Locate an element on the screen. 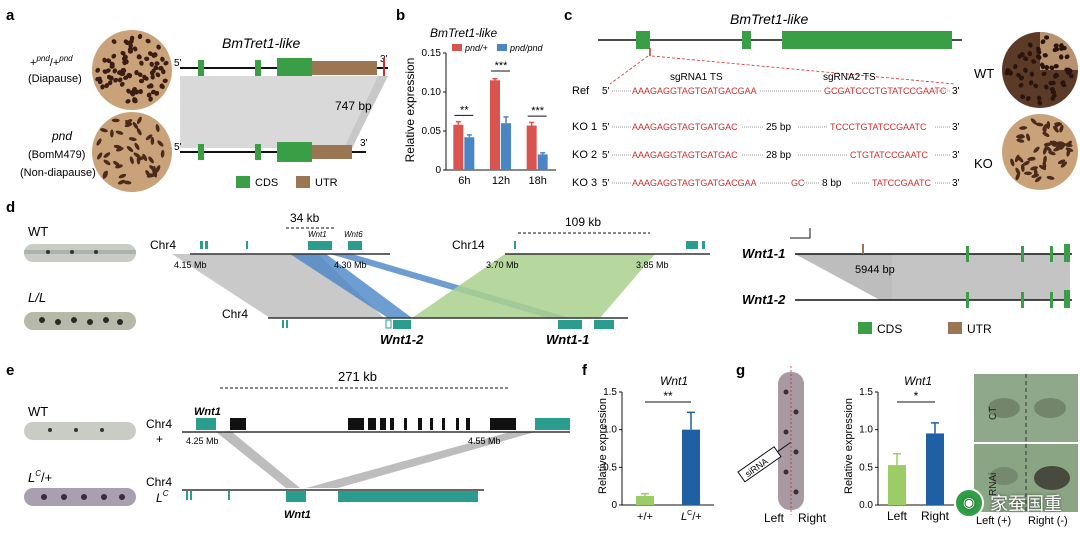 The width and height of the screenshot is (1080, 537). wt-utr is located at coordinates (344, 68).